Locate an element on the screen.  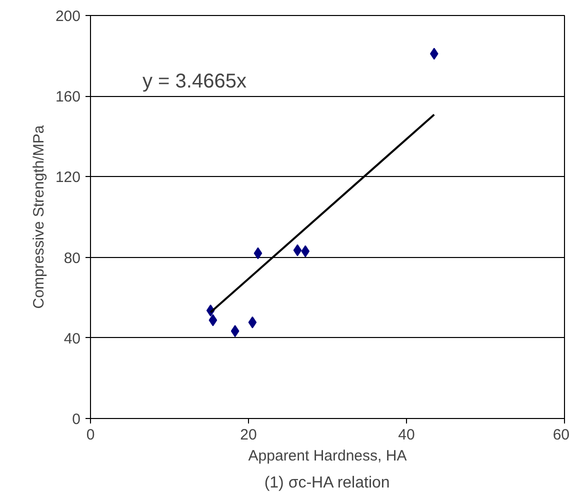
y-tick-label: 160 is located at coordinates (68, 97).